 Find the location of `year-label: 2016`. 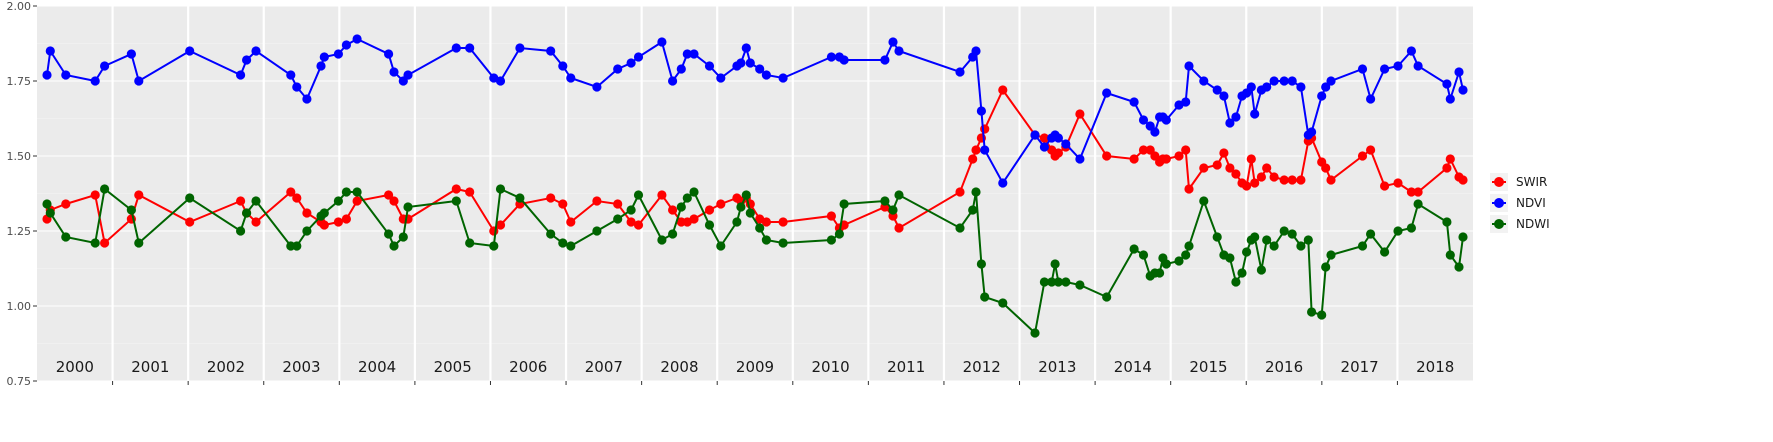

year-label: 2016 is located at coordinates (1284, 367).